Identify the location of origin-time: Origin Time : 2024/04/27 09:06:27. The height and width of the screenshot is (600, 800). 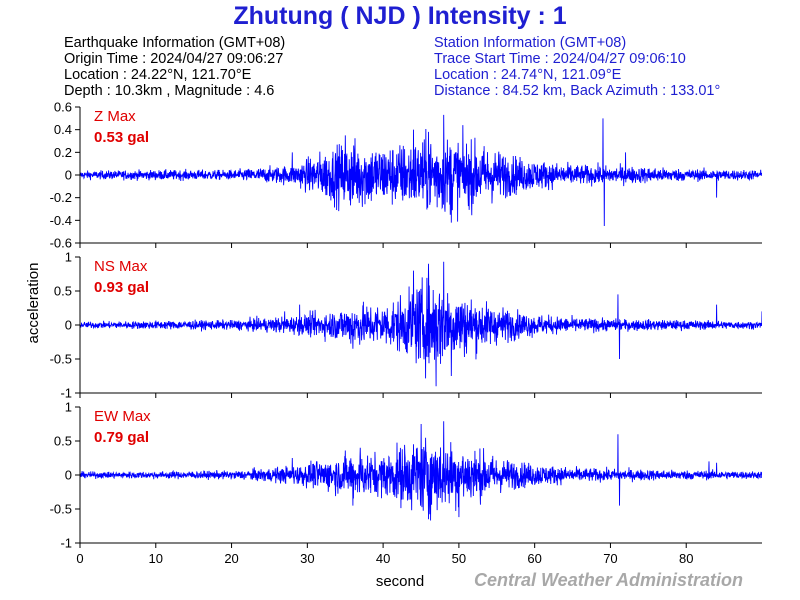
(174, 59).